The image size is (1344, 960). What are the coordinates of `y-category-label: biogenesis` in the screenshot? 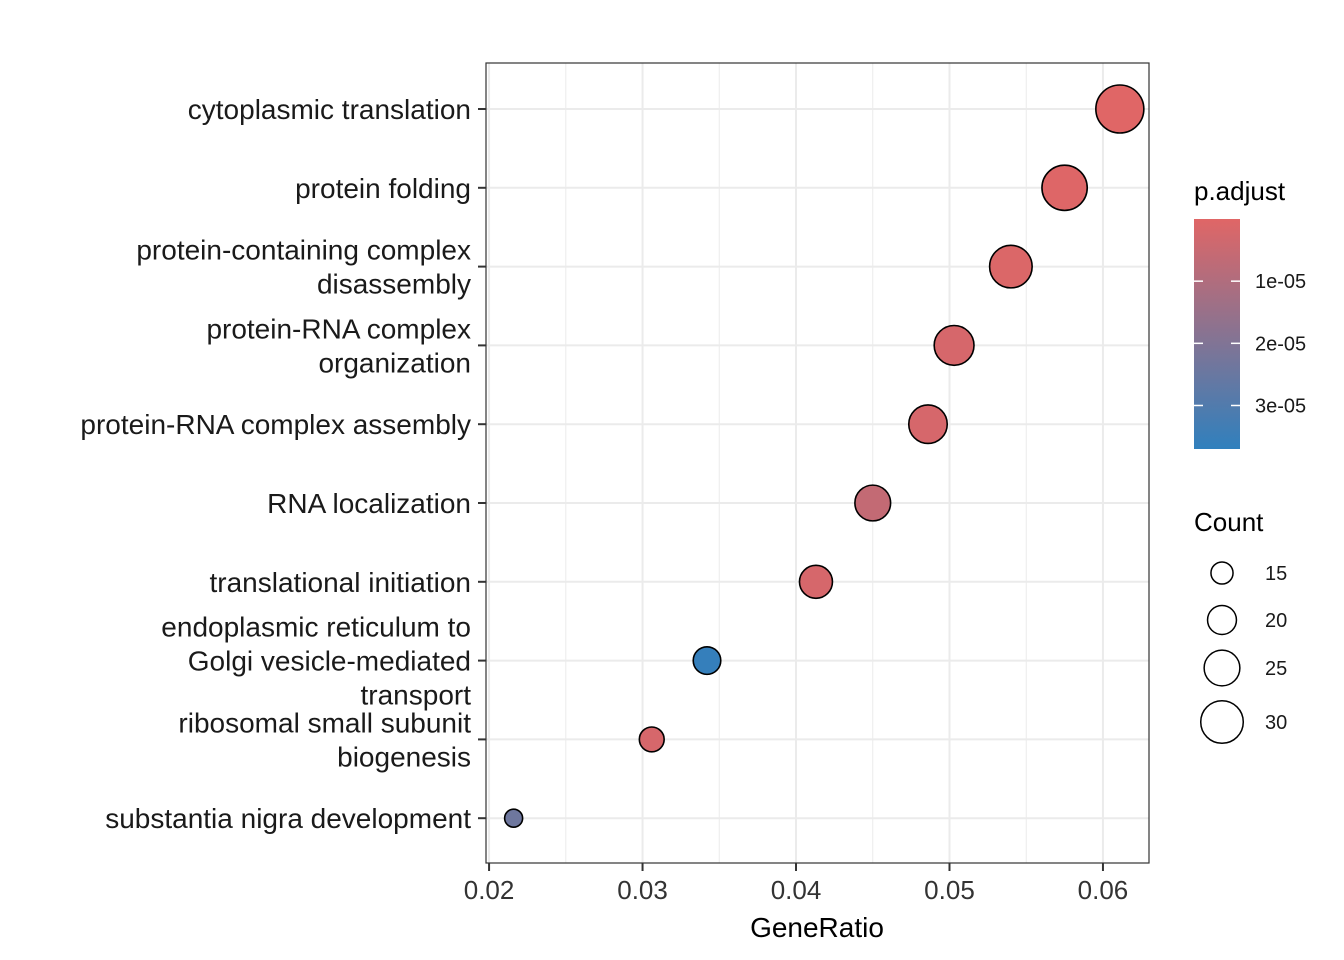 It's located at (404, 756).